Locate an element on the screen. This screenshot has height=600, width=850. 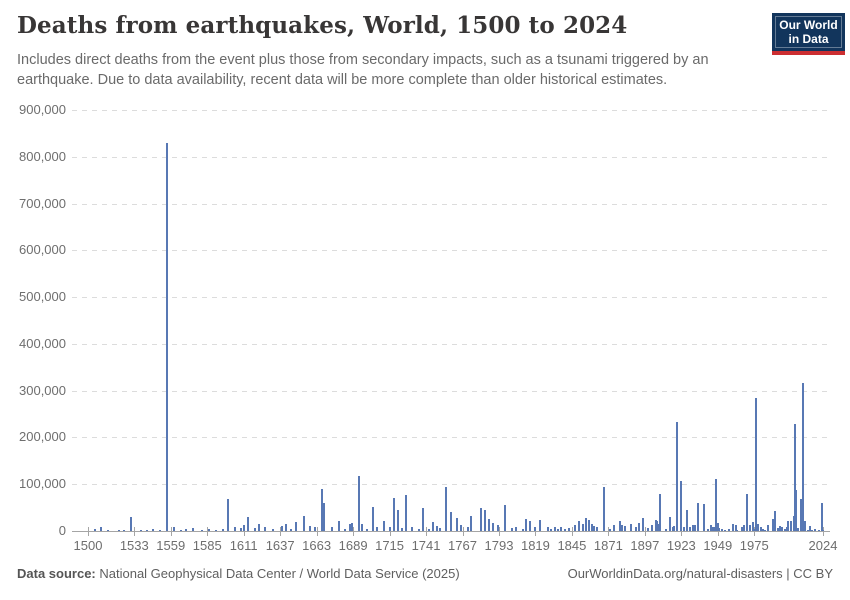
bar-1954 is located at coordinates (724, 530).